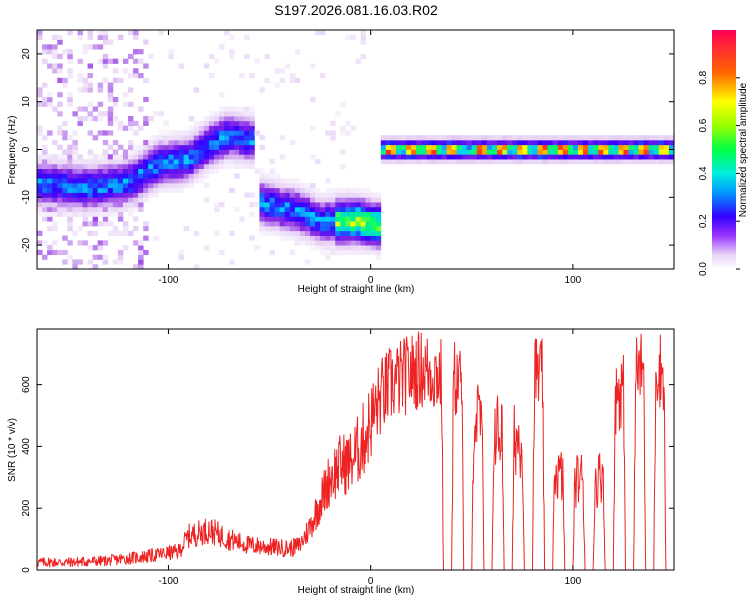  What do you see at coordinates (703, 173) in the screenshot?
I see `colorbar-tick-label: 0.4` at bounding box center [703, 173].